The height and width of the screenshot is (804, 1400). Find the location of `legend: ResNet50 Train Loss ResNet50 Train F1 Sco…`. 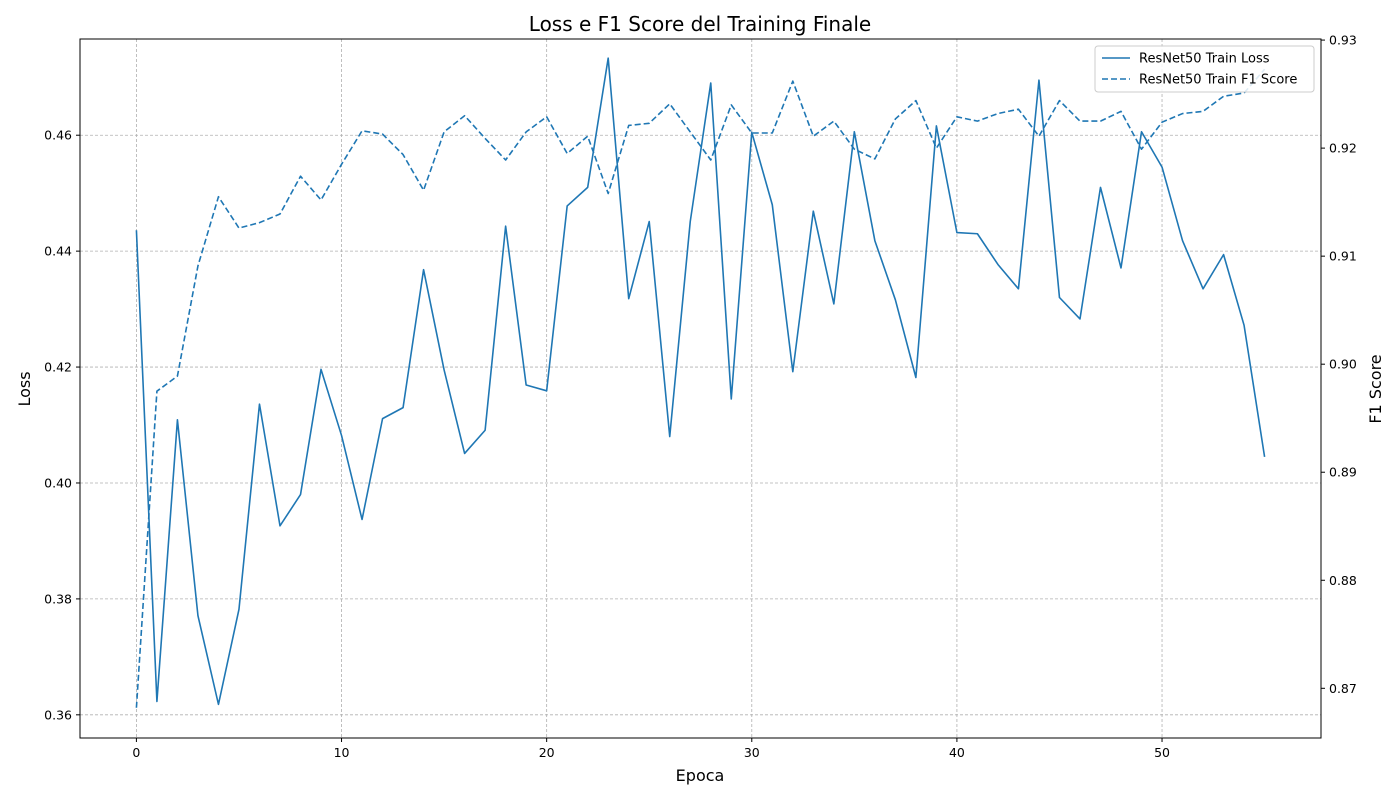

legend: ResNet50 Train Loss ResNet50 Train F1 Sco… is located at coordinates (1204, 69).